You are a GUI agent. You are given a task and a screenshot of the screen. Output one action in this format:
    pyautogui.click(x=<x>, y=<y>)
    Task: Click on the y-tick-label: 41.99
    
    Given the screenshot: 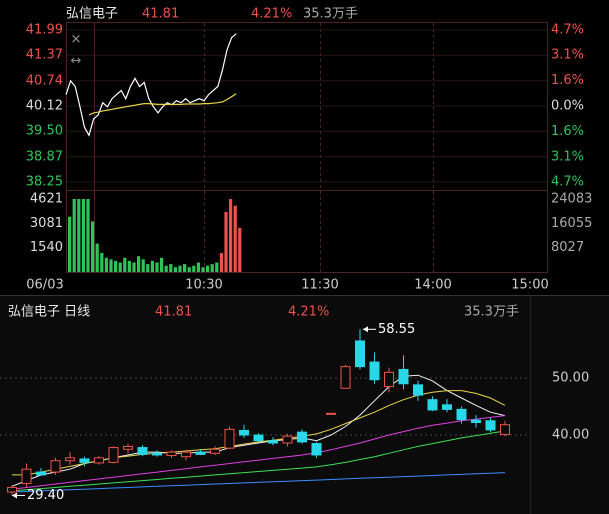 What is the action you would take?
    pyautogui.click(x=44, y=30)
    